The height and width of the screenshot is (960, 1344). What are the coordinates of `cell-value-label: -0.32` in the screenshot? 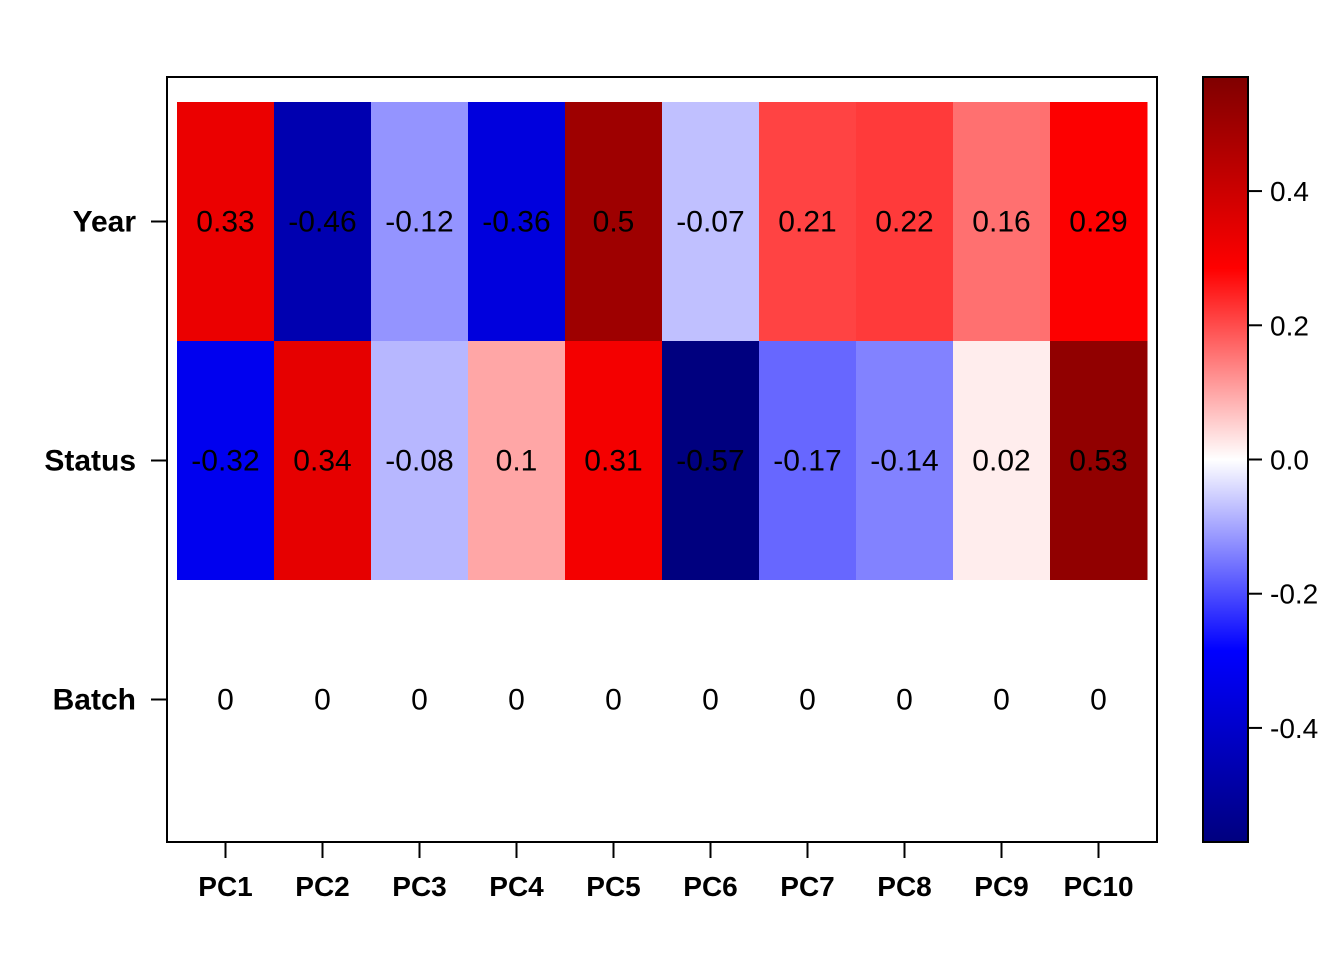 It's located at (225, 461).